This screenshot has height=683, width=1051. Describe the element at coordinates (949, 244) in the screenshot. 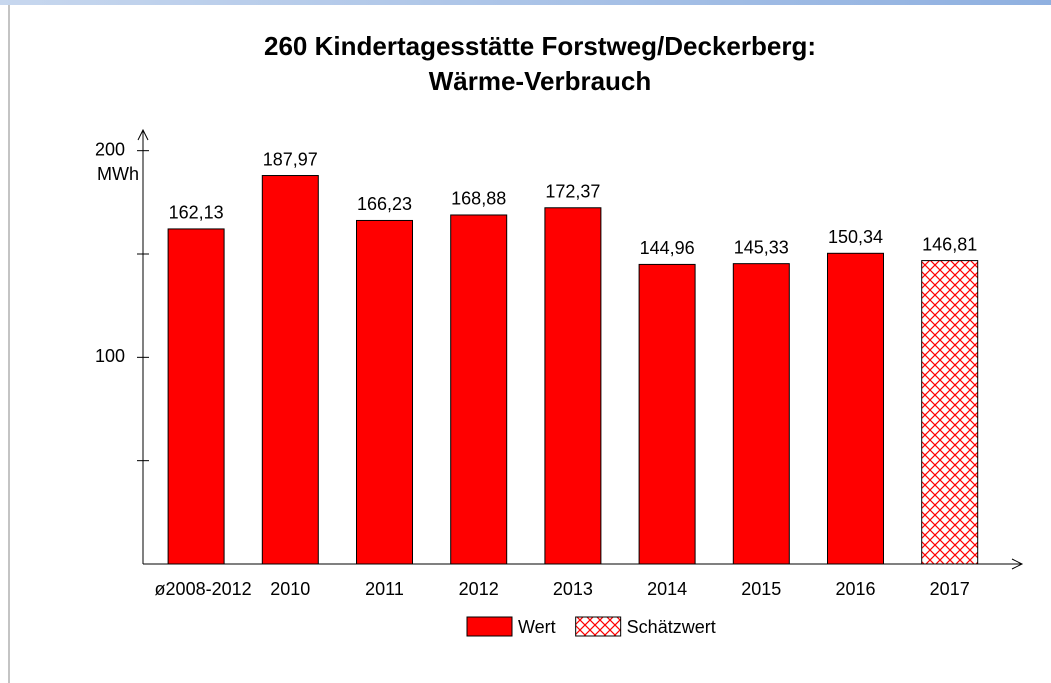

I see `value-label: 146,81` at that location.